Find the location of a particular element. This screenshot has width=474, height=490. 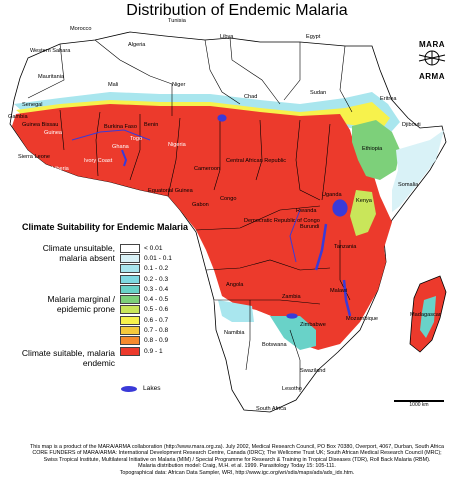

lake-tanganyika is located at coordinates (321, 247).